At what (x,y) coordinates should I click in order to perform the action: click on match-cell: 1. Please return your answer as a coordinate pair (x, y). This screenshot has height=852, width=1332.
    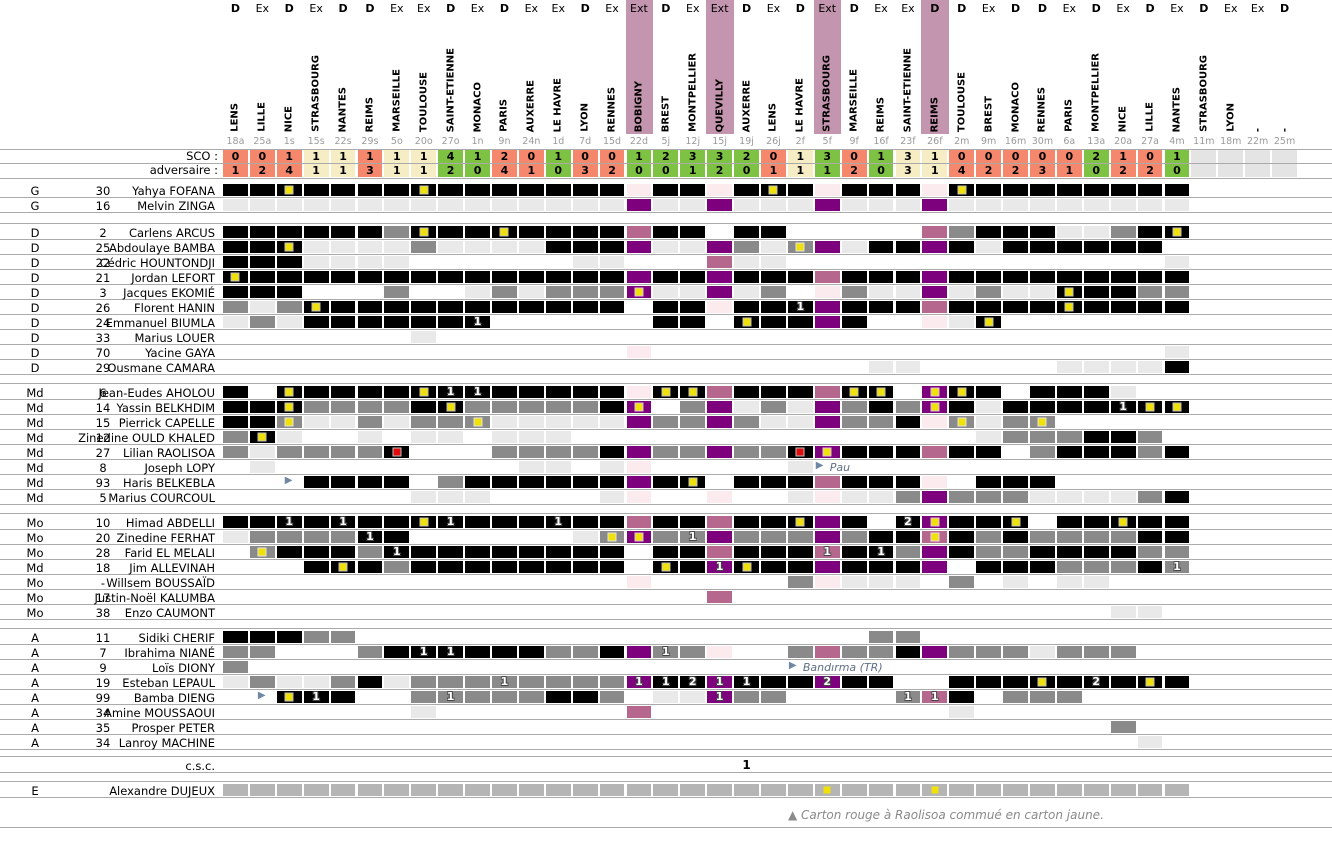
    Looking at the image, I should click on (558, 521).